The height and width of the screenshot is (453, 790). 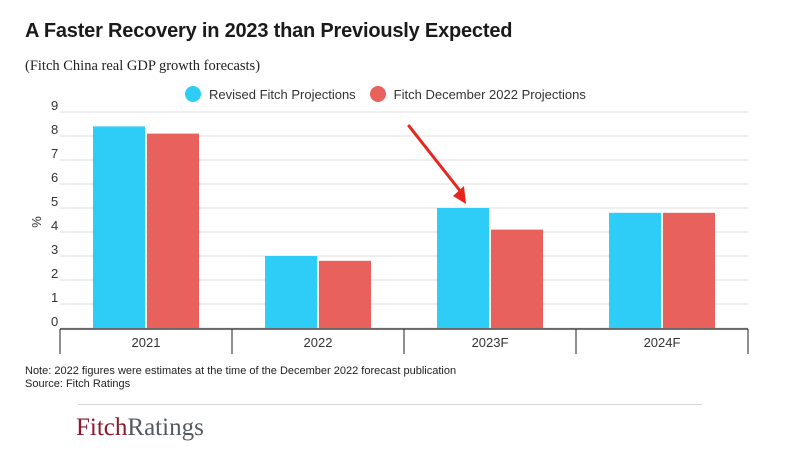 I want to click on bar-december-2024f, so click(x=689, y=270).